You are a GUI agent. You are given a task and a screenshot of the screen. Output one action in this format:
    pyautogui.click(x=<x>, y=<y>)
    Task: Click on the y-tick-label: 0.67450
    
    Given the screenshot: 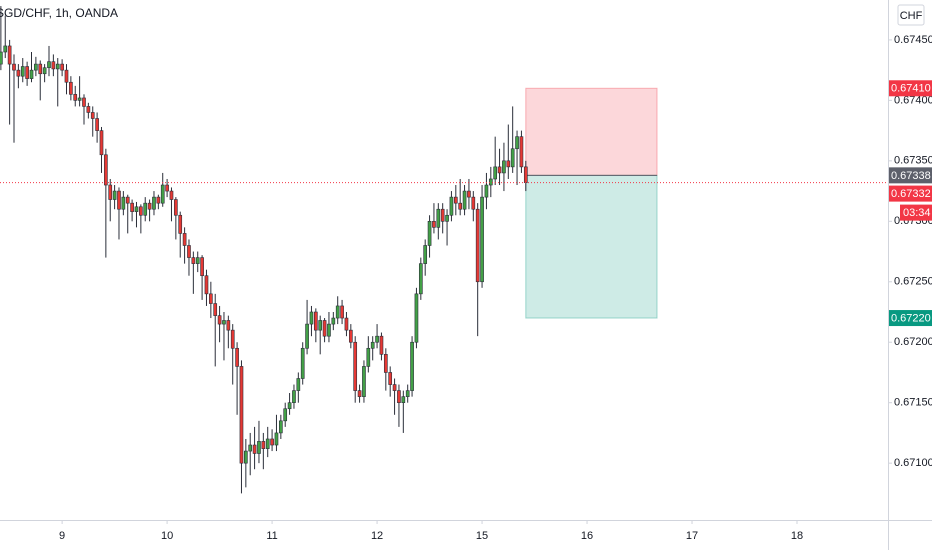 What is the action you would take?
    pyautogui.click(x=913, y=40)
    